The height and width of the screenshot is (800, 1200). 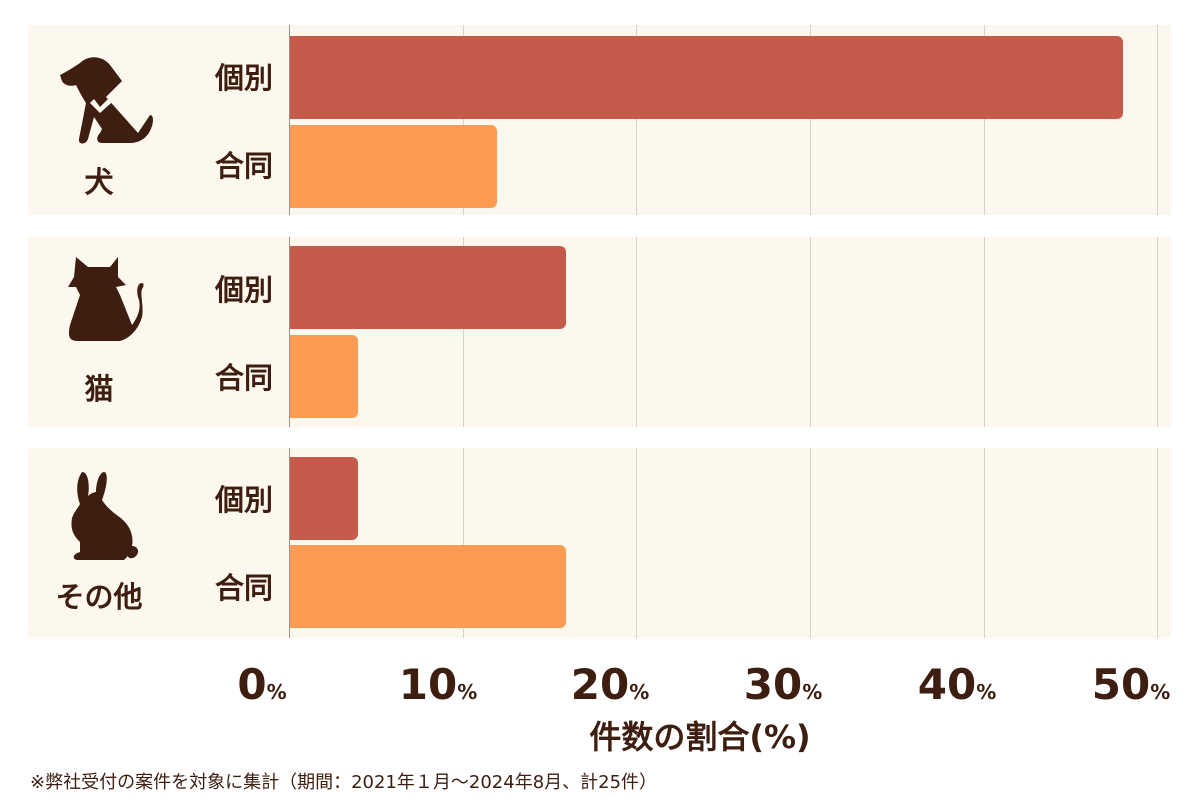 I want to click on x-tick-0: 0%, so click(x=262, y=684).